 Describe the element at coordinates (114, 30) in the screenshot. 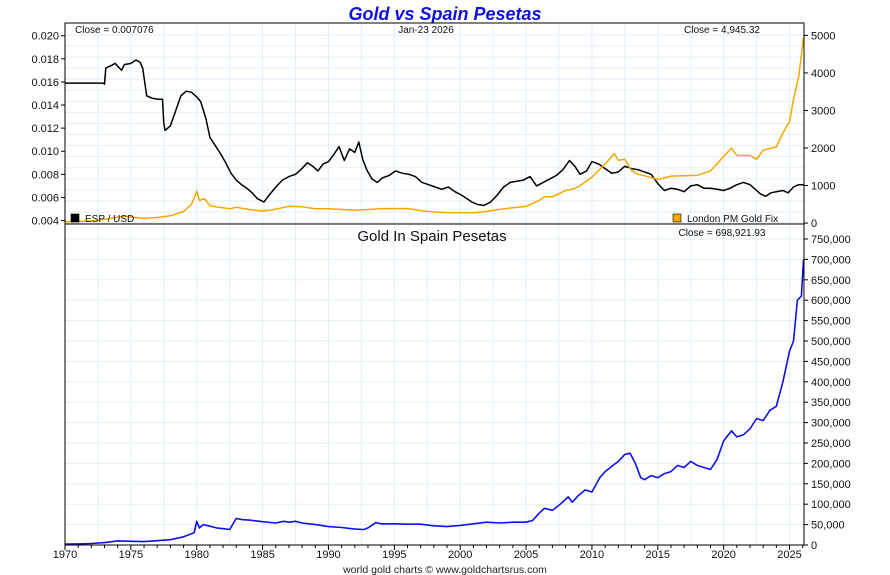

I see `esp-close-label: Close = 0.007076` at that location.